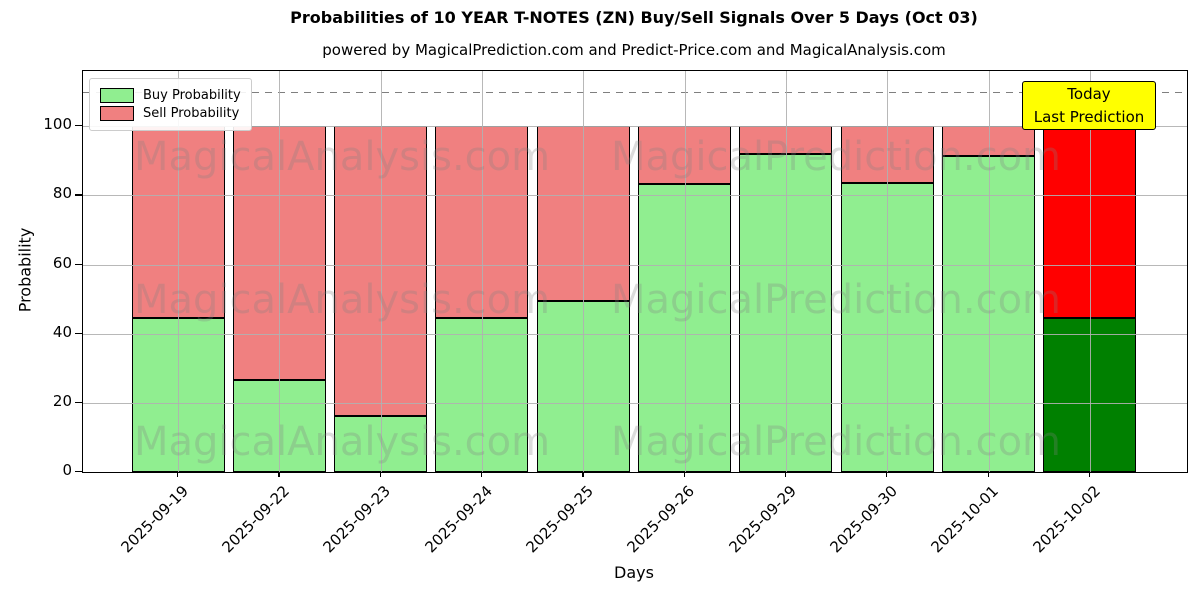 This screenshot has width=1200, height=600. What do you see at coordinates (192, 95) in the screenshot?
I see `legend-label: Buy Probability` at bounding box center [192, 95].